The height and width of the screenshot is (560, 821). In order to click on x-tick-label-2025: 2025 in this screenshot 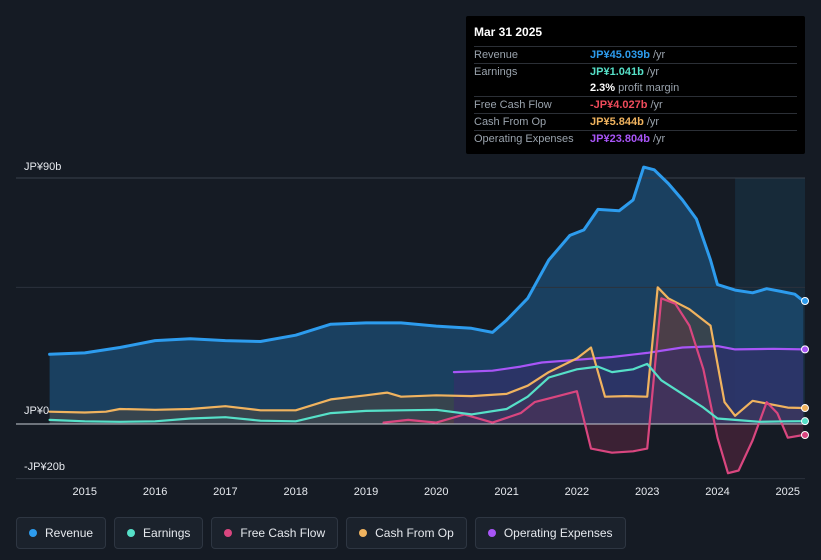, I will do `click(788, 492)`.